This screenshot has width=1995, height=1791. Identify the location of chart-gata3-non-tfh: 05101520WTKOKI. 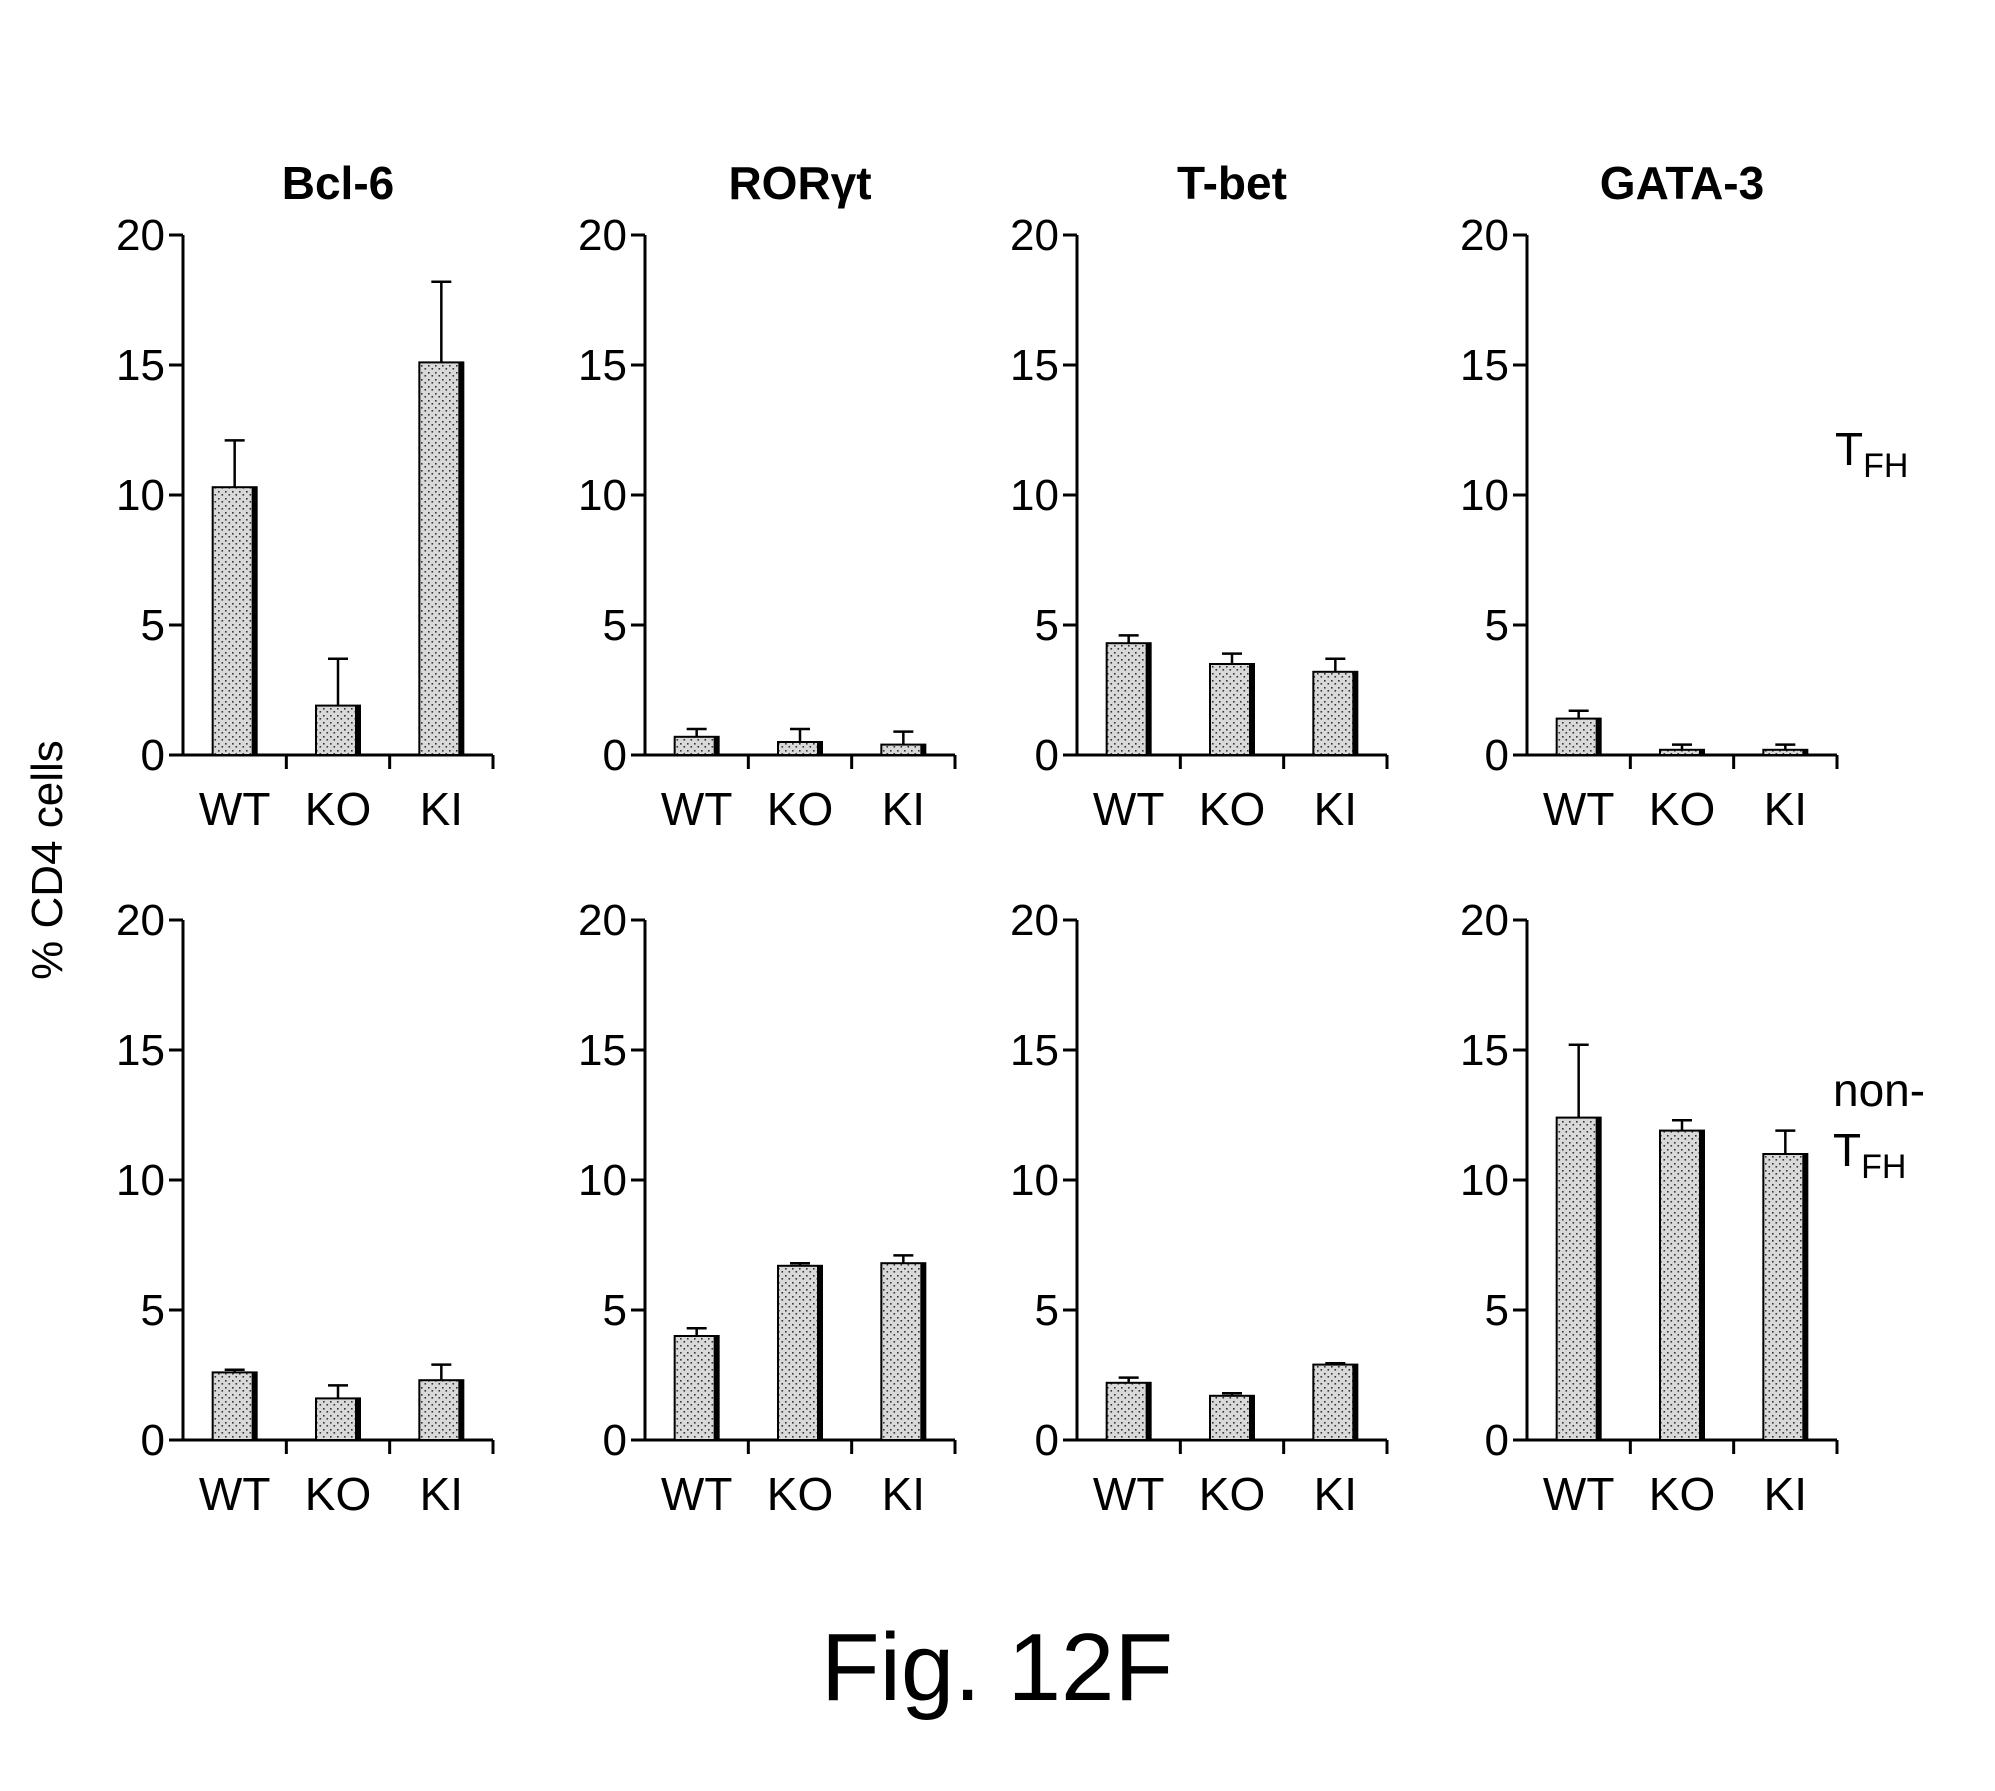
(1648, 1208).